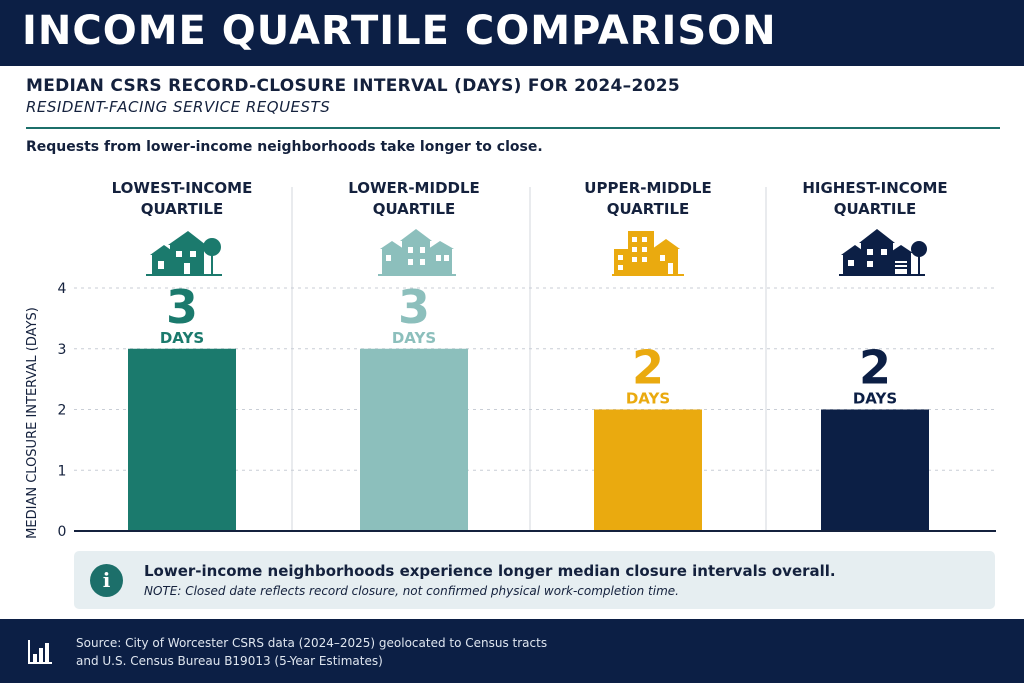 The image size is (1024, 683). I want to click on category-label: LOWER-MIDDLE, so click(414, 188).